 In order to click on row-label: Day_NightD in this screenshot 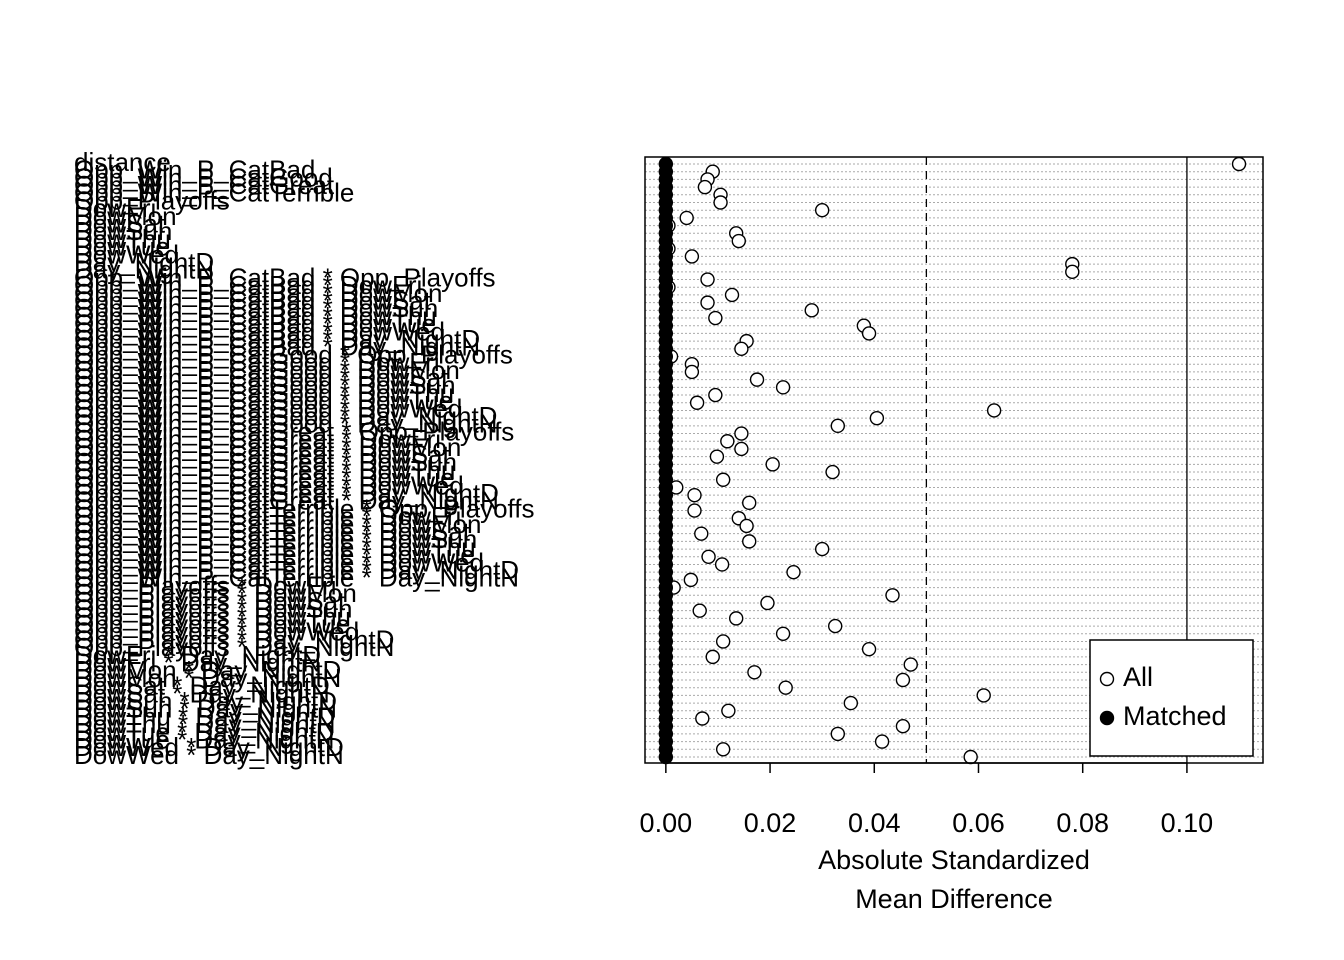, I will do `click(144, 262)`.